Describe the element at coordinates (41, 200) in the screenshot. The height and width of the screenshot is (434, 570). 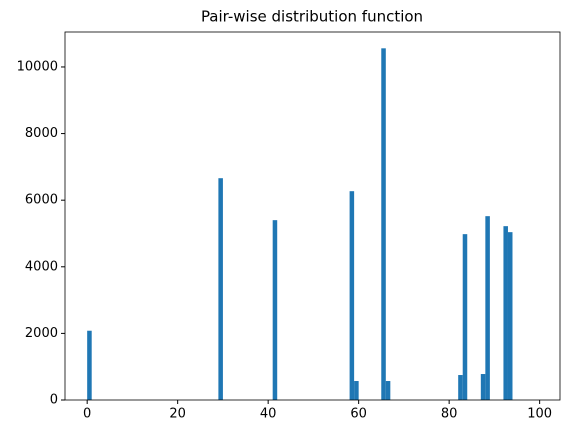
I see `y-tick-label: 6000` at that location.